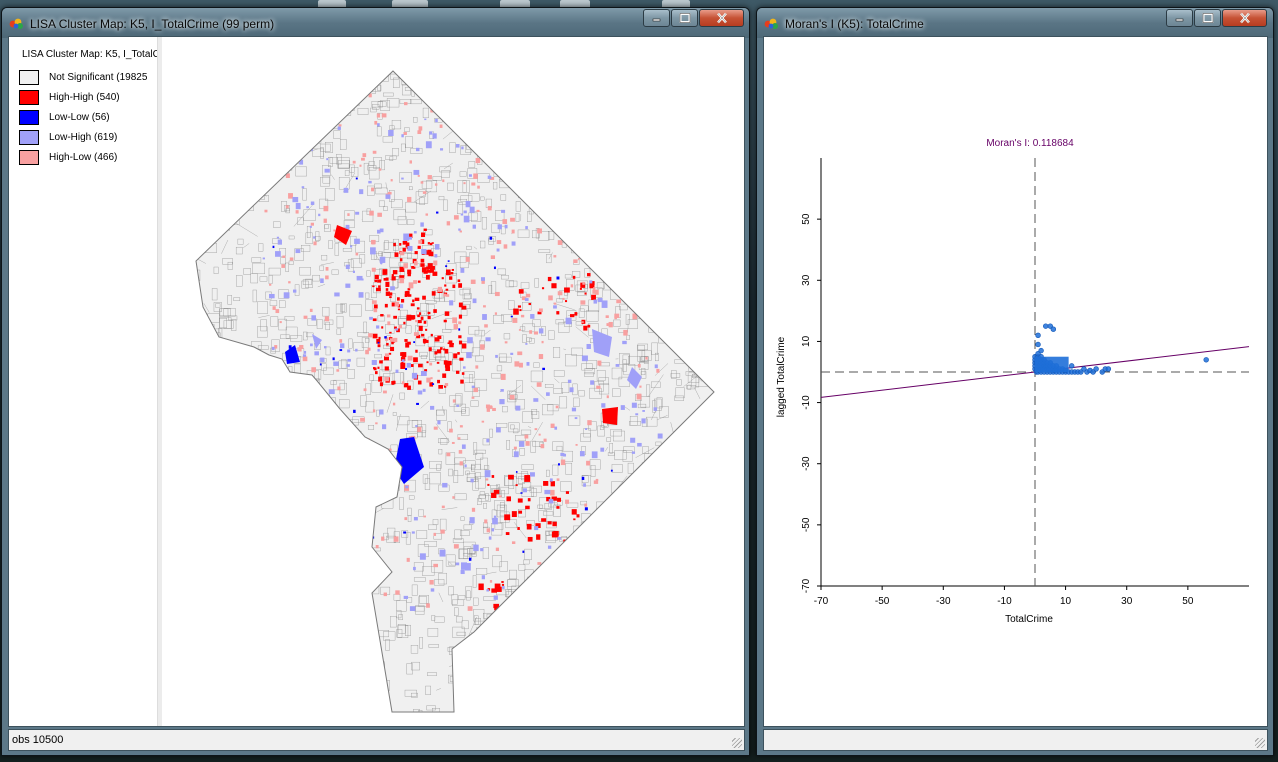 This screenshot has width=1278, height=762. What do you see at coordinates (88, 98) in the screenshot?
I see `legend-item: High-High (540)` at bounding box center [88, 98].